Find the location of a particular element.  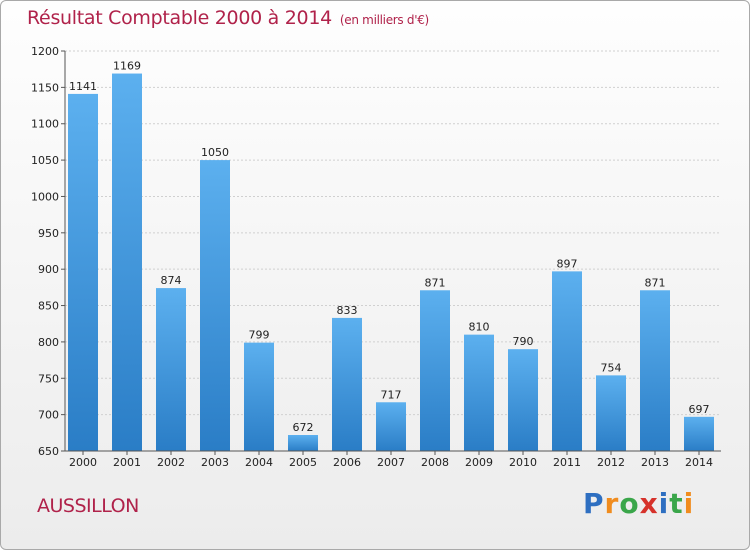

value-label-2011: 897 is located at coordinates (567, 263).